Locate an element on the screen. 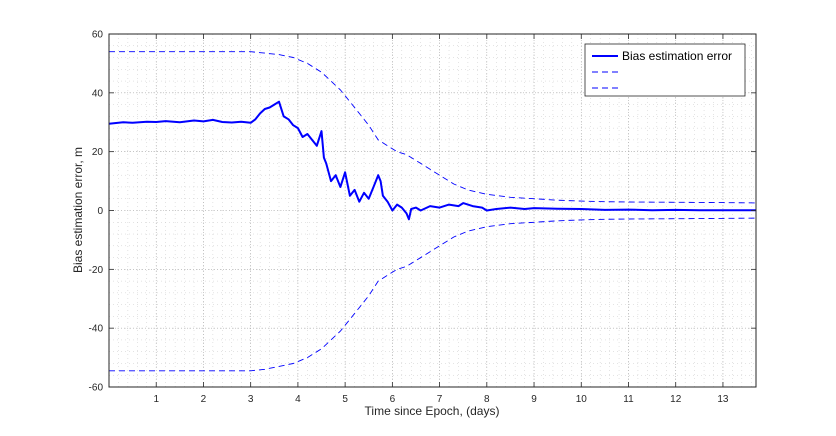 This screenshot has width=836, height=436. legend-box is located at coordinates (665, 70).